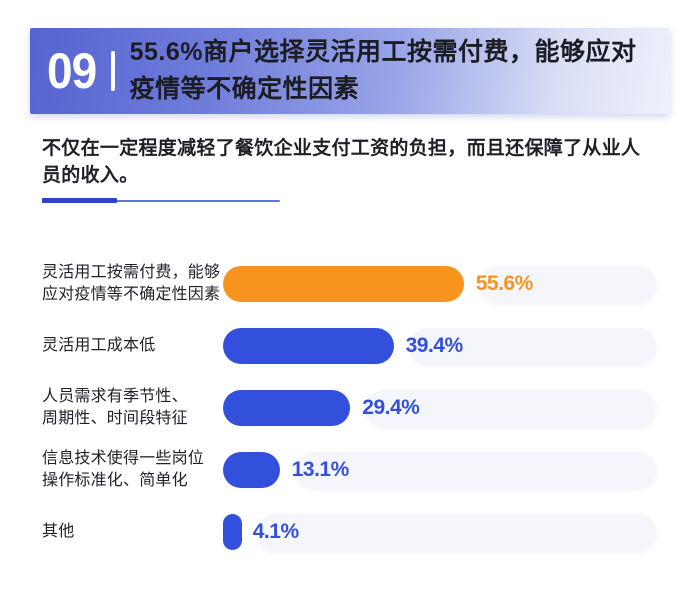  What do you see at coordinates (244, 89) in the screenshot?
I see `page-title-line2: 疫情等不确定性因素` at bounding box center [244, 89].